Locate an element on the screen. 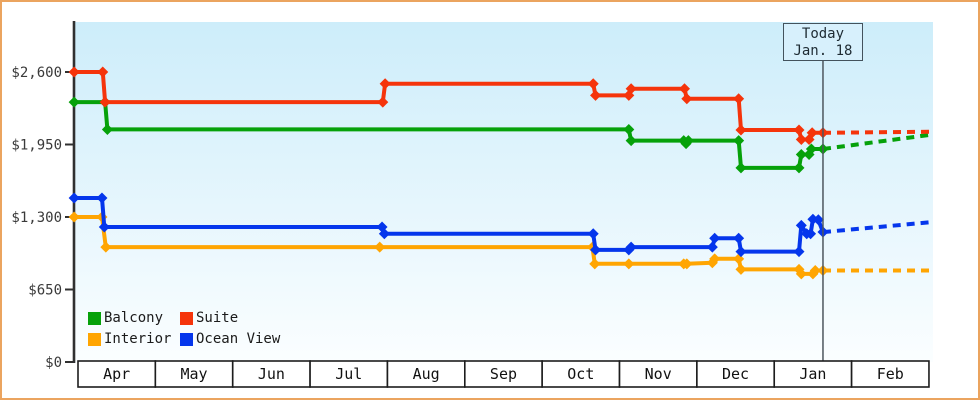  interior-swatch-icon is located at coordinates (94, 339).